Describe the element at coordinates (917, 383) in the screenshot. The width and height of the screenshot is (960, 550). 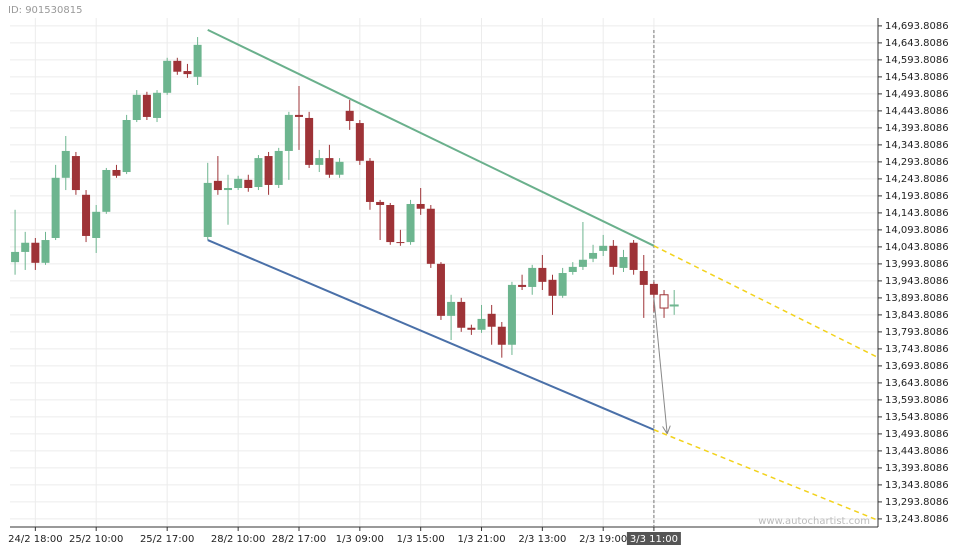
I see `y-tick-label: 13,643.8086` at that location.